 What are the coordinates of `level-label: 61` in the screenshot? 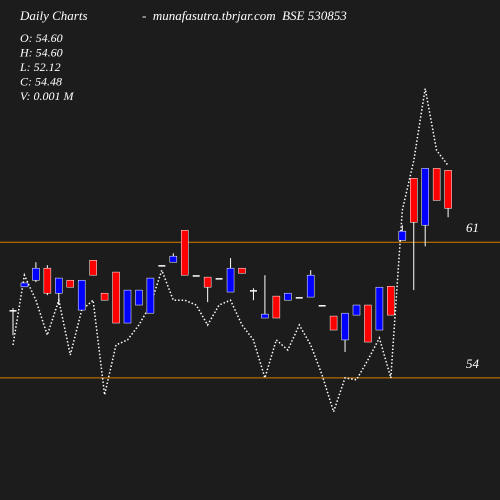 It's located at (472, 227).